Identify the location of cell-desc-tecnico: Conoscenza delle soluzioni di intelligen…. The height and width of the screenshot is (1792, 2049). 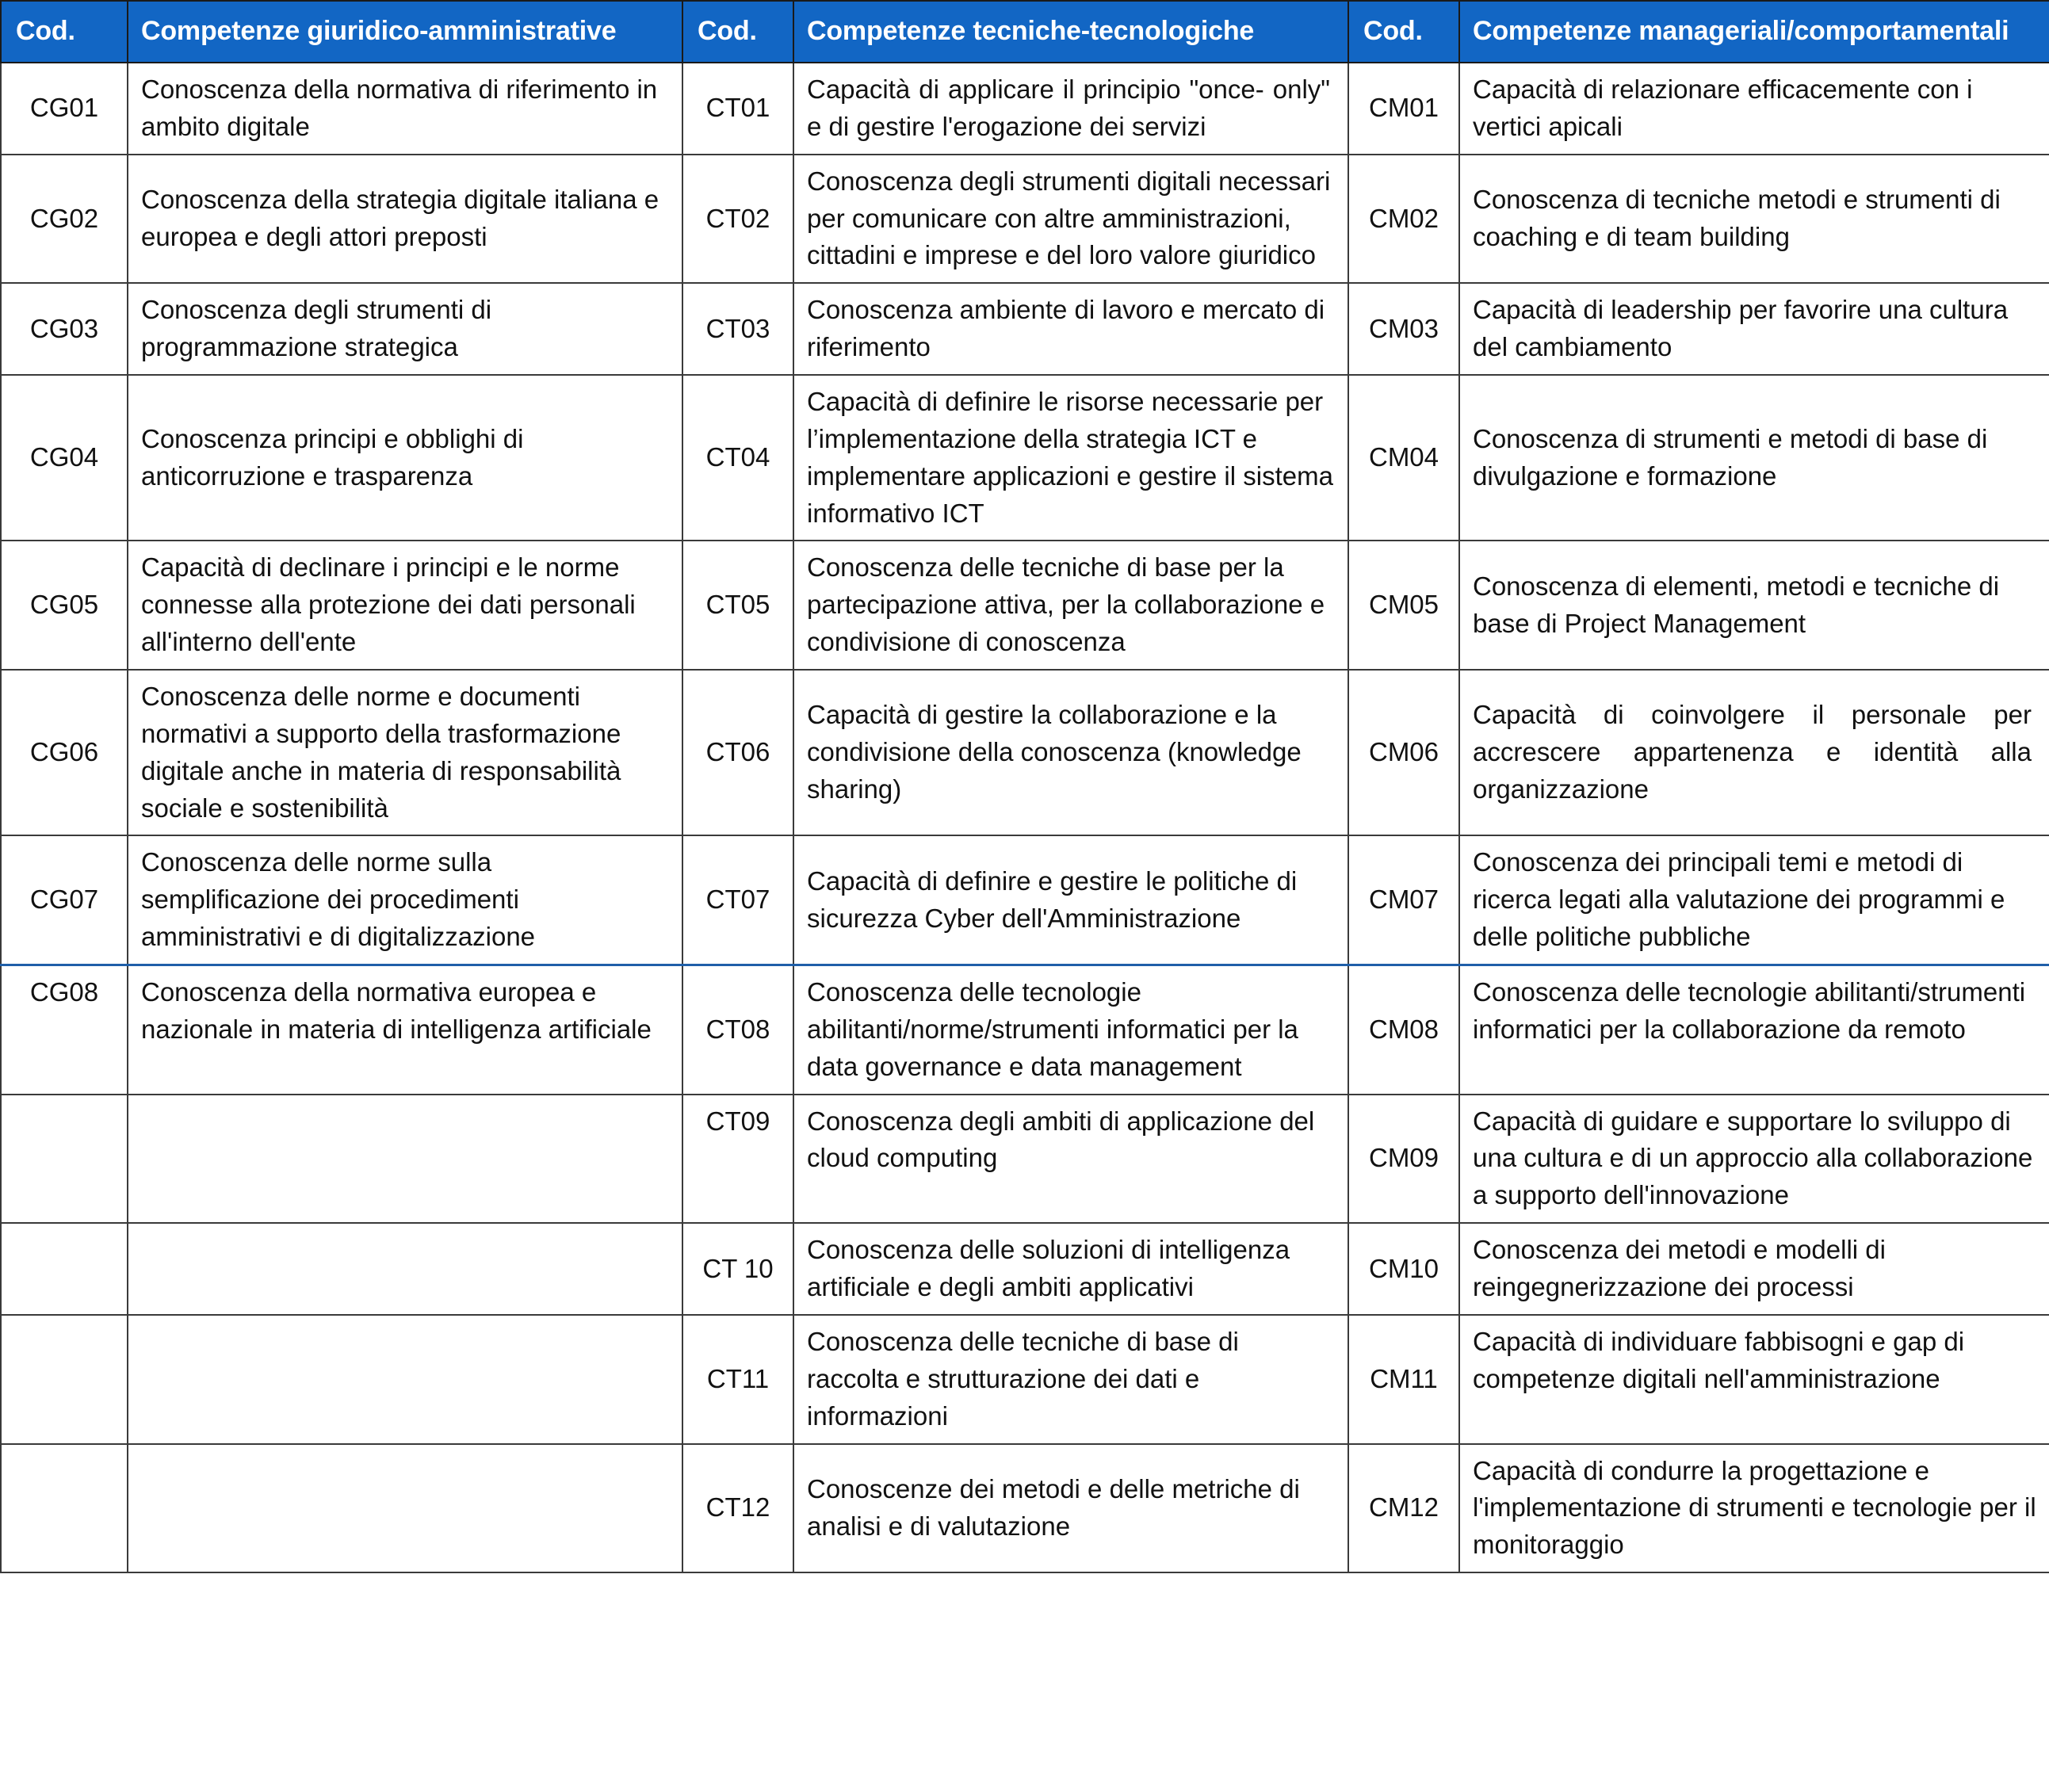
(1071, 1269).